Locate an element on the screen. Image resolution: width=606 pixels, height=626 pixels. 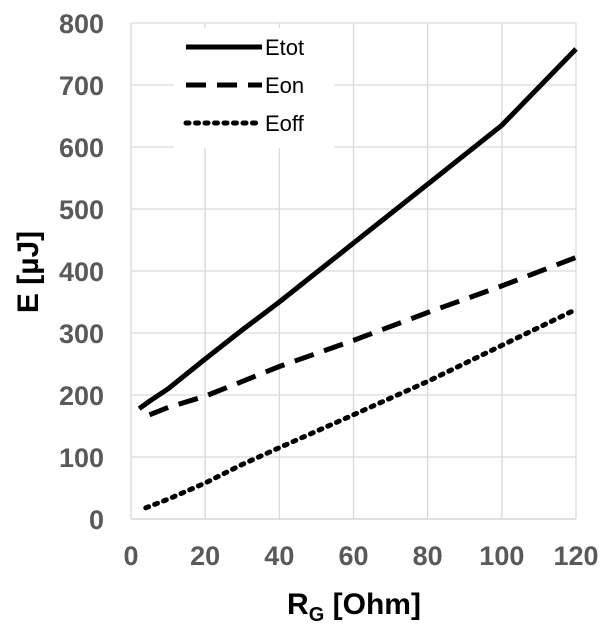
y-tick-label: 300 is located at coordinates (81, 334).